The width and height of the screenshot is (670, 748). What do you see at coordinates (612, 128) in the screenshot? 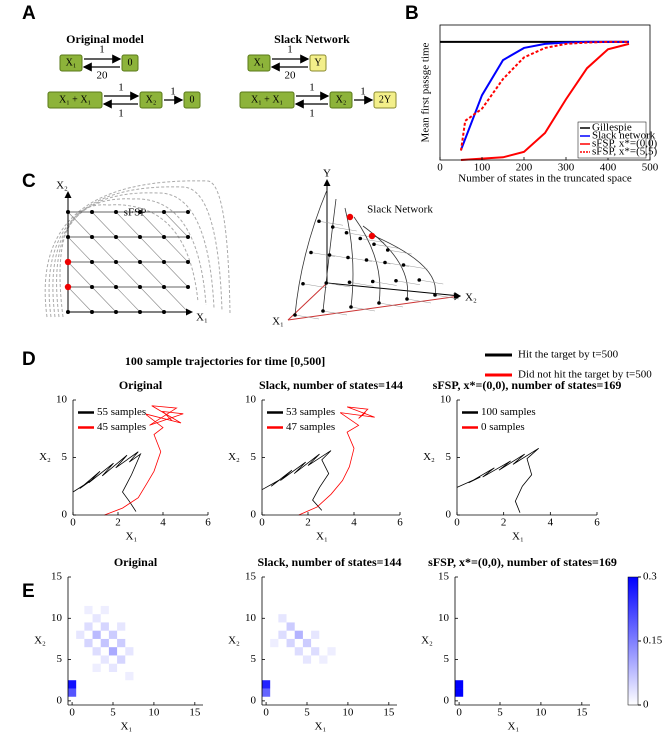
I see `legend-label: Gillespie` at bounding box center [612, 128].